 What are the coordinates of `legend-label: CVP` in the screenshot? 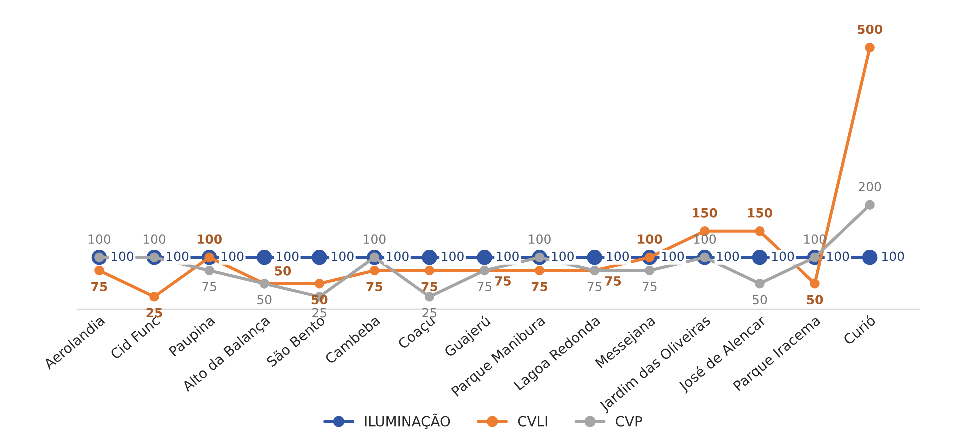 It's located at (629, 421).